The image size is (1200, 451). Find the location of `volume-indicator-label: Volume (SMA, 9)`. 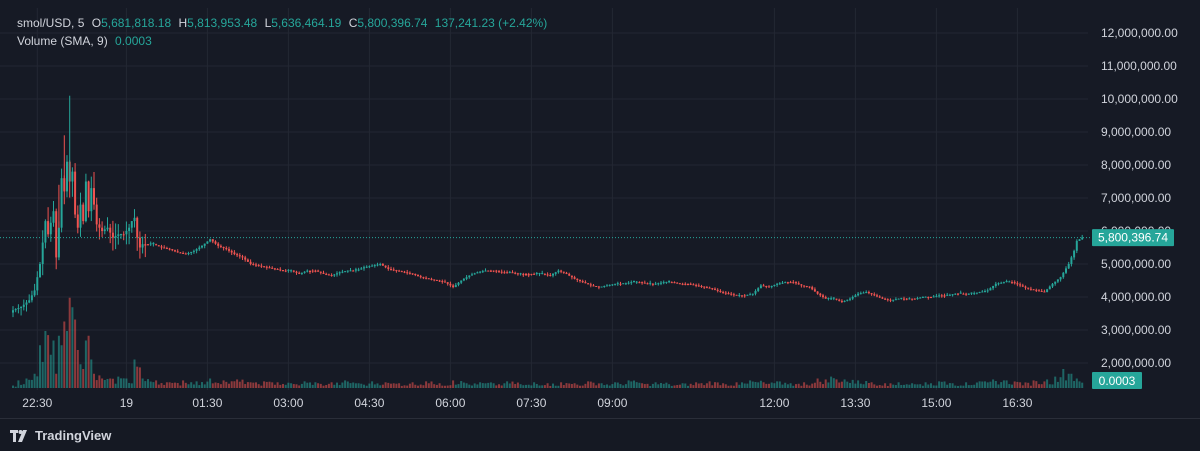

volume-indicator-label: Volume (SMA, 9) is located at coordinates (62, 41).